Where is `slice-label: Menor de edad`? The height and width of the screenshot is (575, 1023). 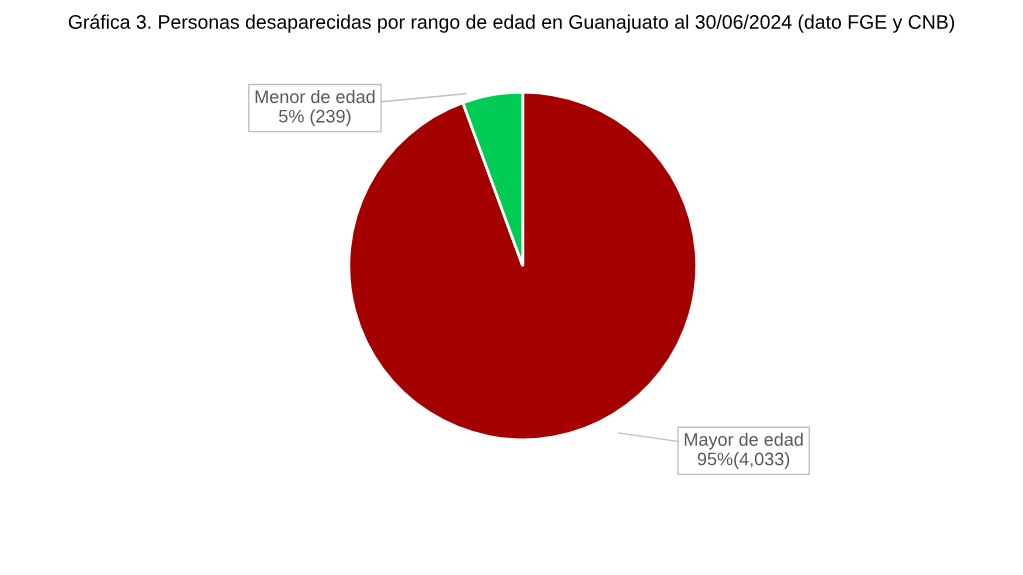 slice-label: Menor de edad is located at coordinates (315, 96).